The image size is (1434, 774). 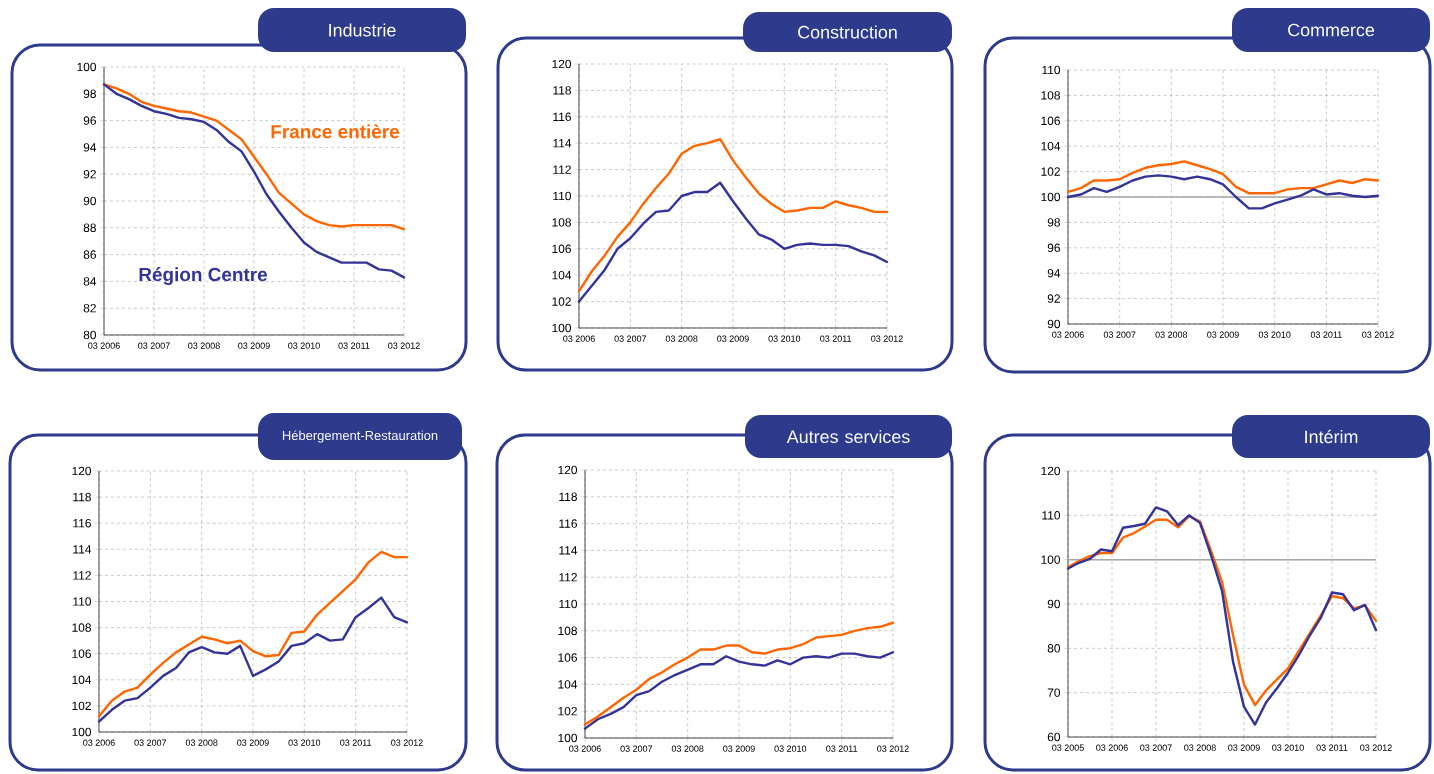 I want to click on chart-title: Industrie, so click(x=362, y=30).